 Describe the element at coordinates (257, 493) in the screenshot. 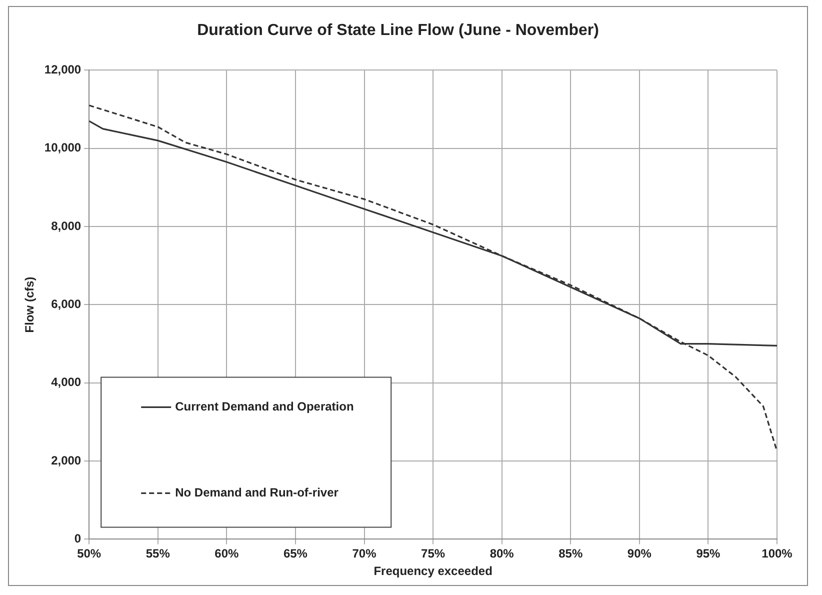

I see `legend-label: No Demand and Run-of-river` at that location.